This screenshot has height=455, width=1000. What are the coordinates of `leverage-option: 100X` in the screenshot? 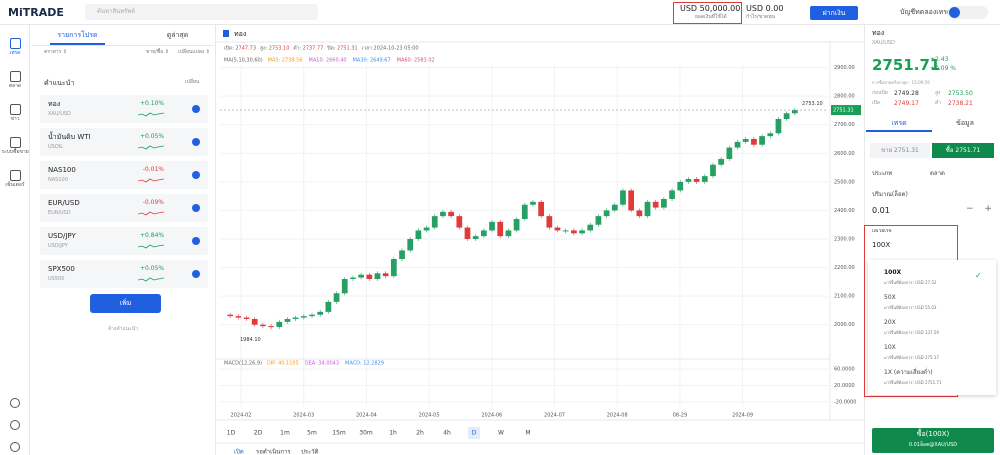 It's located at (893, 272).